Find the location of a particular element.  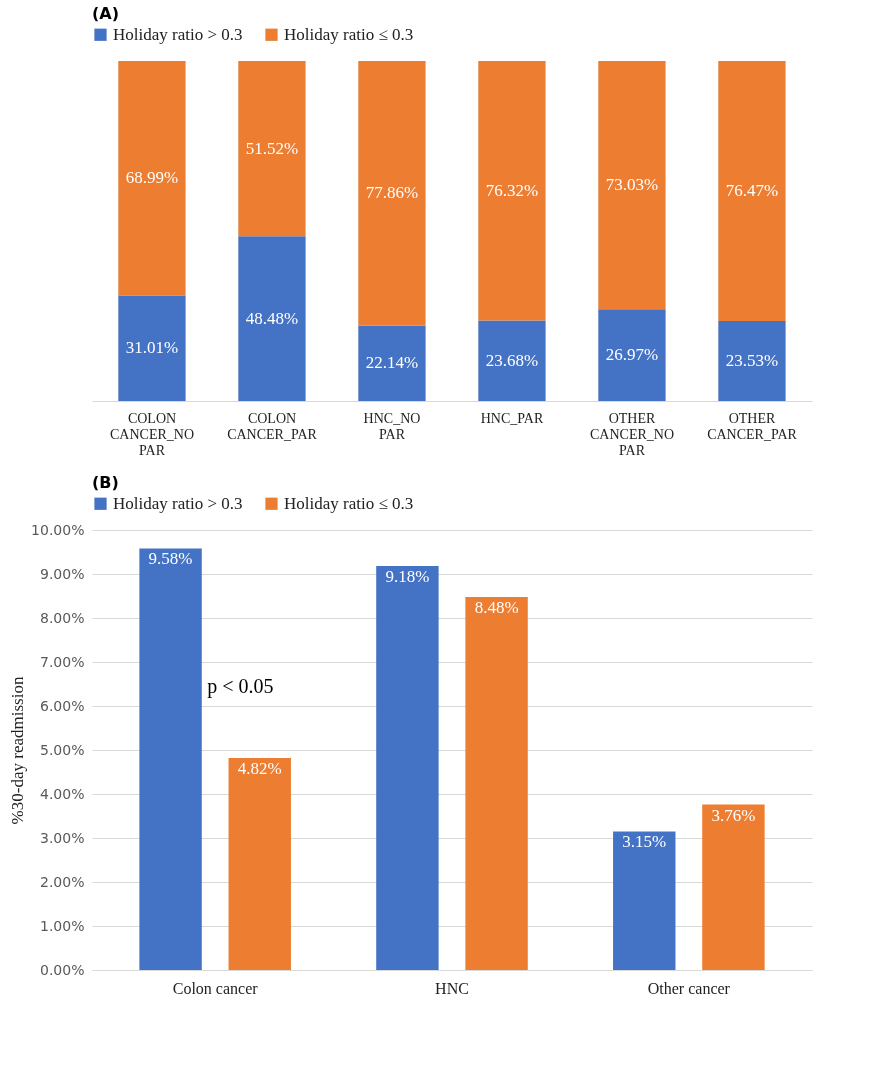

data-label: 3.15% is located at coordinates (644, 842).